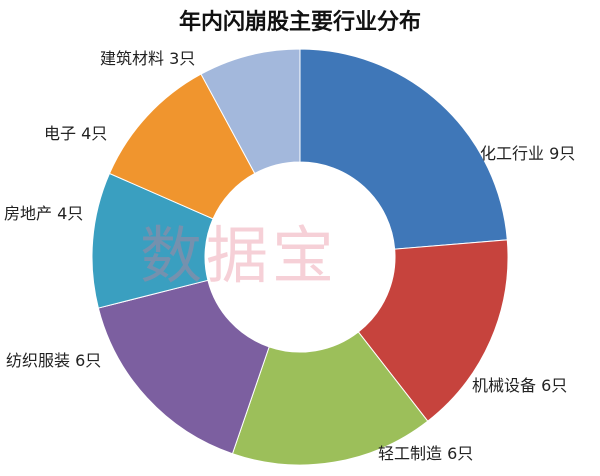 Image resolution: width=600 pixels, height=476 pixels. I want to click on data-label-machinery: 机械设备 6只, so click(520, 385).